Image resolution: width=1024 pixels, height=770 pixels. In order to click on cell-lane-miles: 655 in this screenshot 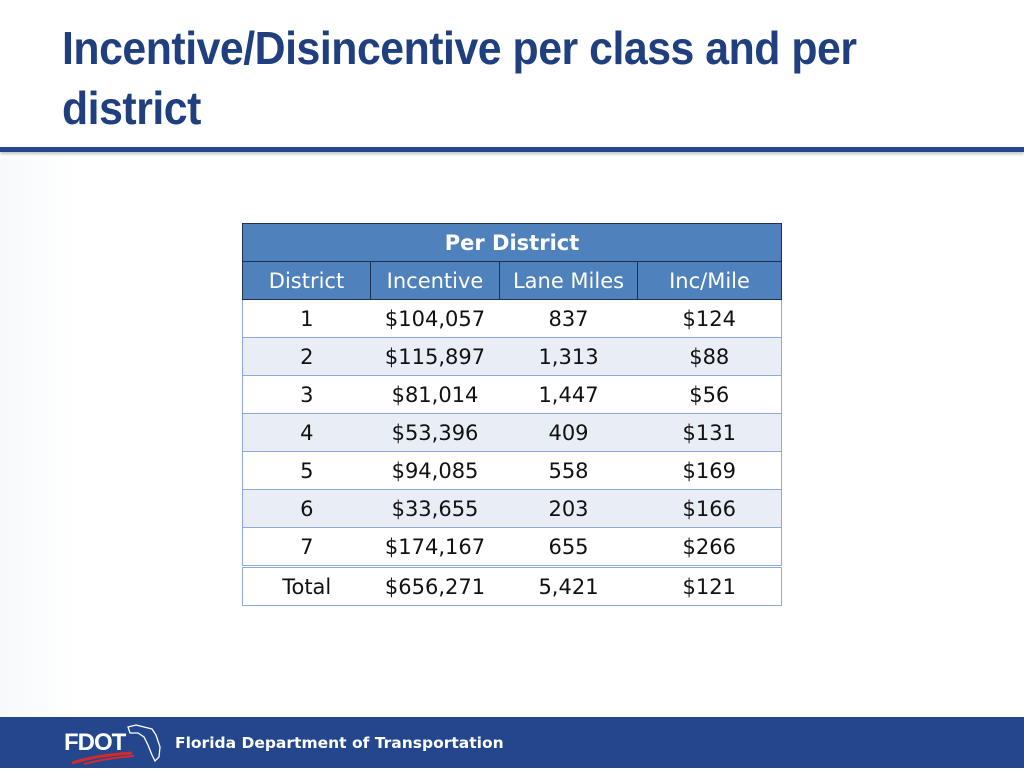, I will do `click(568, 547)`.